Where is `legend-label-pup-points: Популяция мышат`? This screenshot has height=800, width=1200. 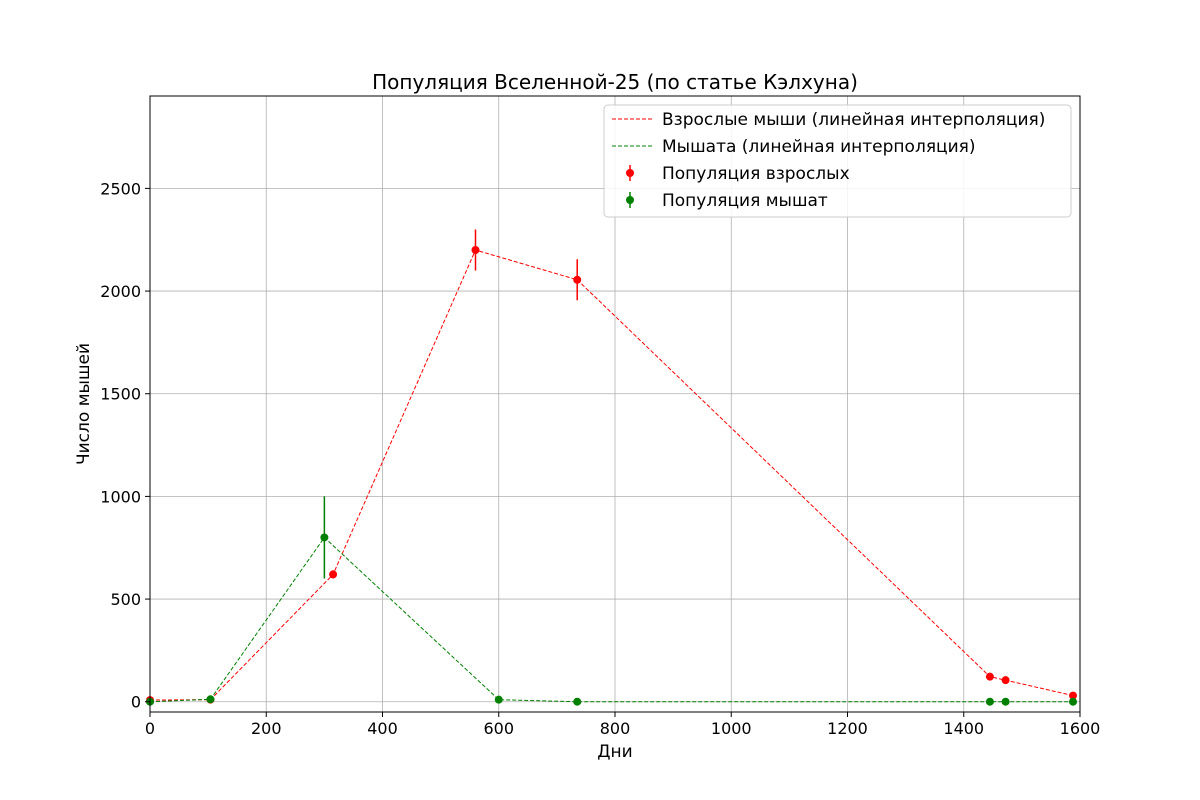 legend-label-pup-points: Популяция мышат is located at coordinates (745, 201).